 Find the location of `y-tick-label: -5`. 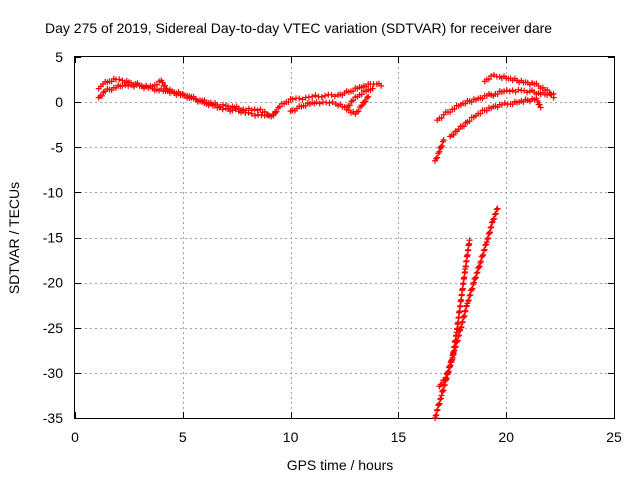

y-tick-label: -5 is located at coordinates (57, 147).